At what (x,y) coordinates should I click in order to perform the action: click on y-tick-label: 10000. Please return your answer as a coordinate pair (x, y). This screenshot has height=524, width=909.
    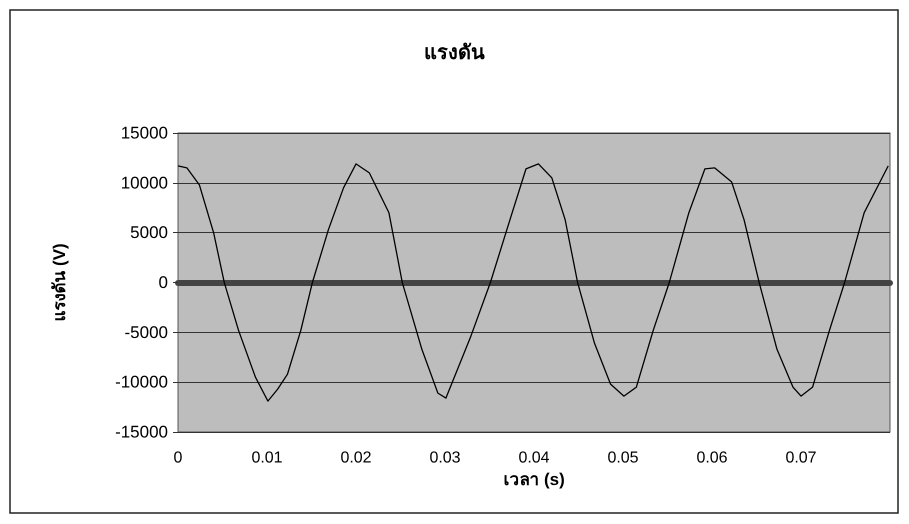
    Looking at the image, I should click on (144, 182).